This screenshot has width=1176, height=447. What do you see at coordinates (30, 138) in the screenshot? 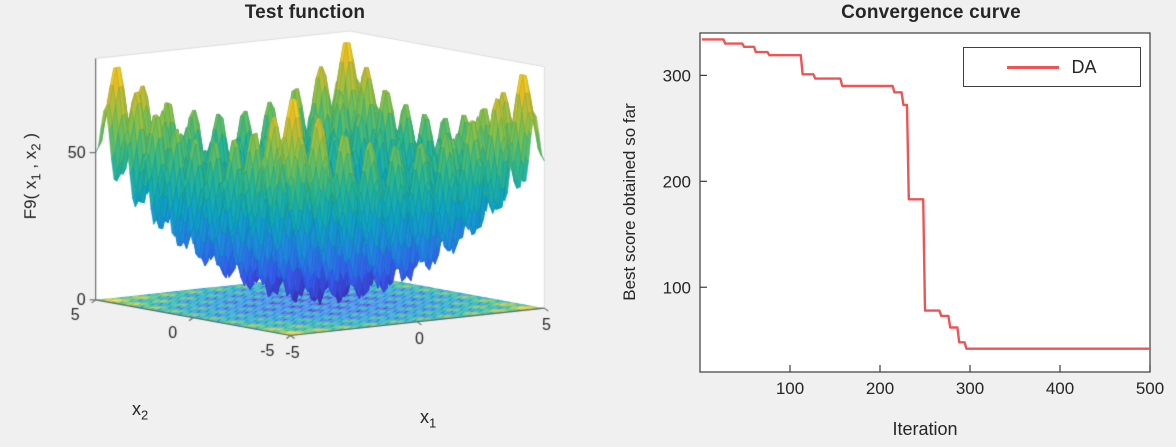
I see `zlabel-part: )` at bounding box center [30, 138].